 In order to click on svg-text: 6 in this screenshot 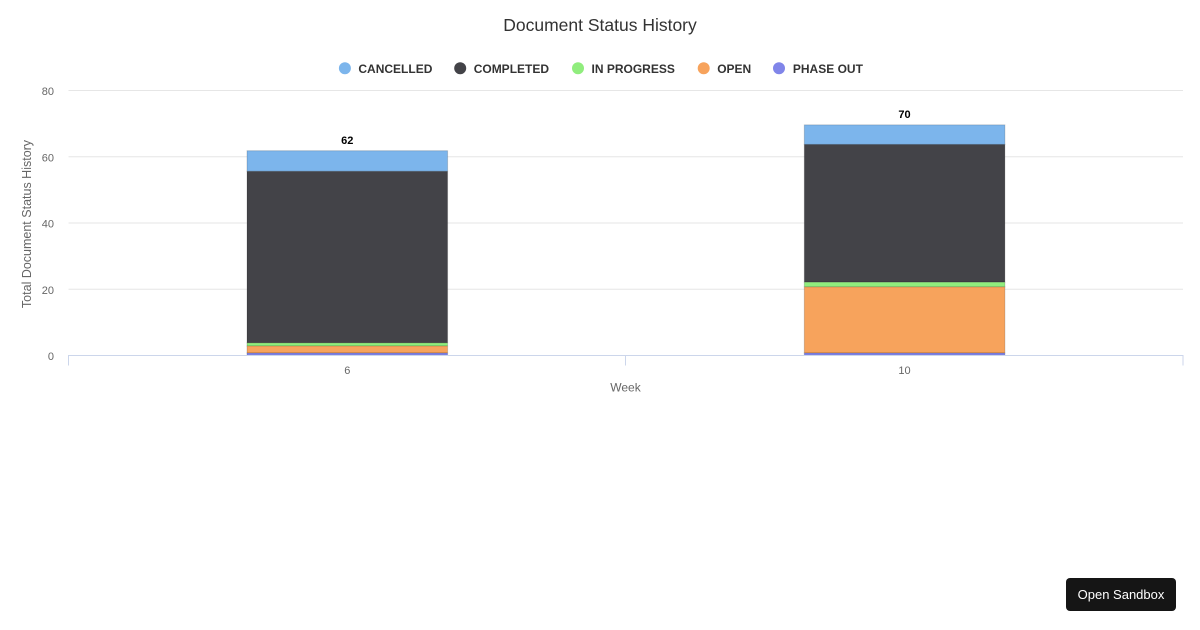, I will do `click(347, 371)`.